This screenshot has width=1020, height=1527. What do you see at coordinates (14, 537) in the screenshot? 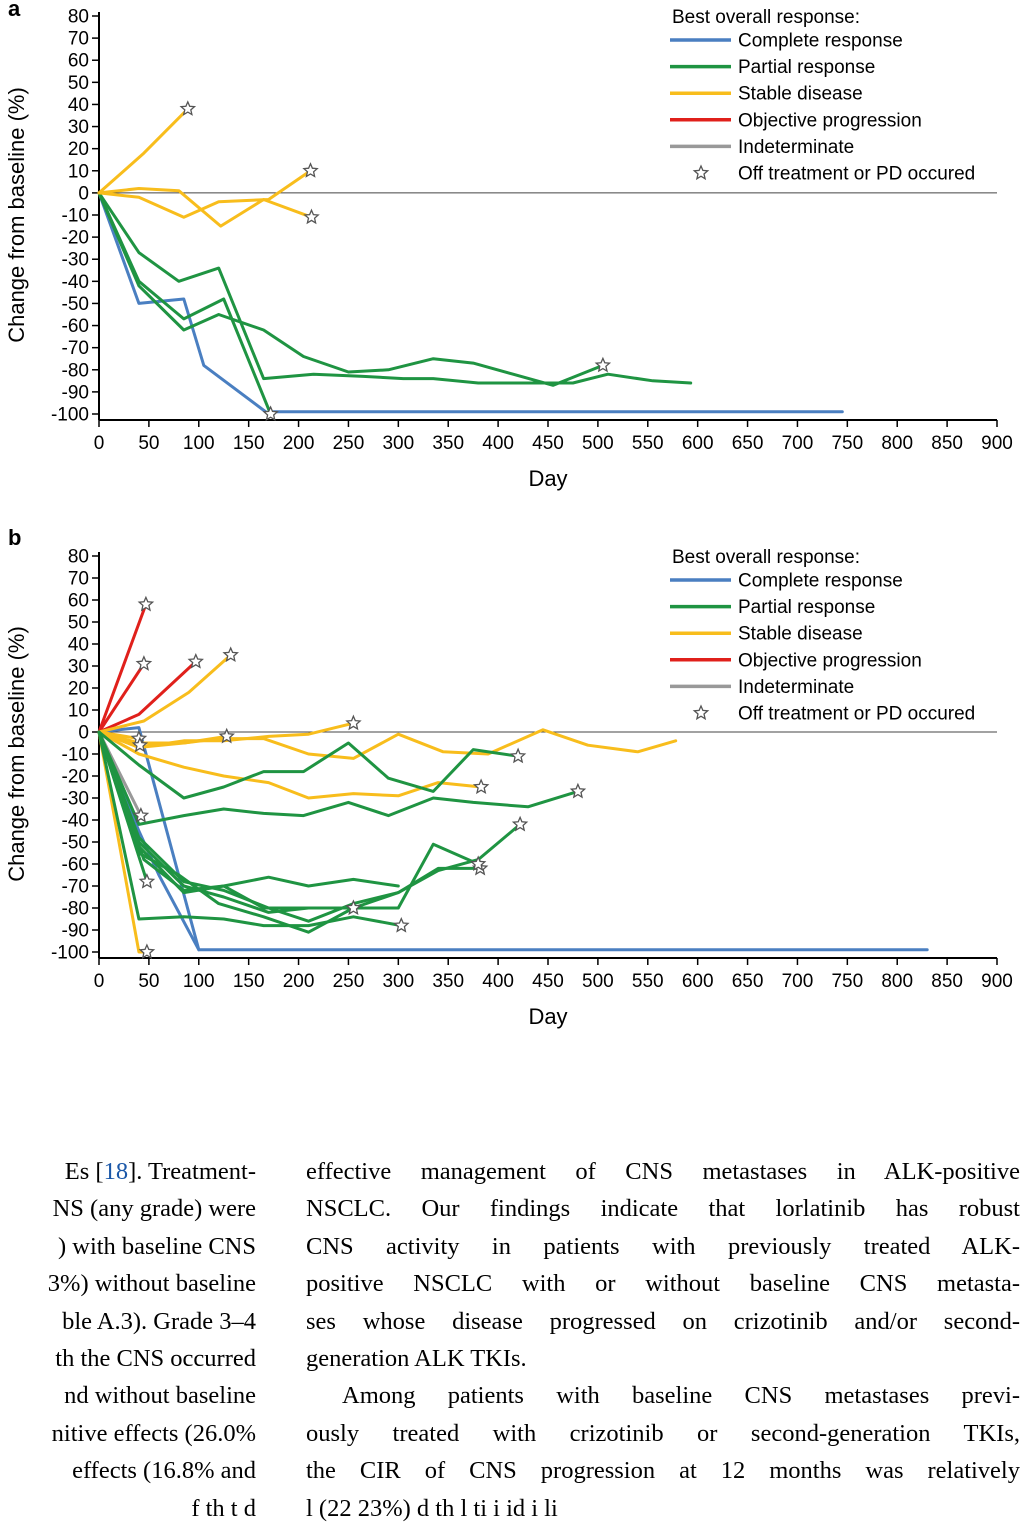
I see `panel-label: b` at bounding box center [14, 537].